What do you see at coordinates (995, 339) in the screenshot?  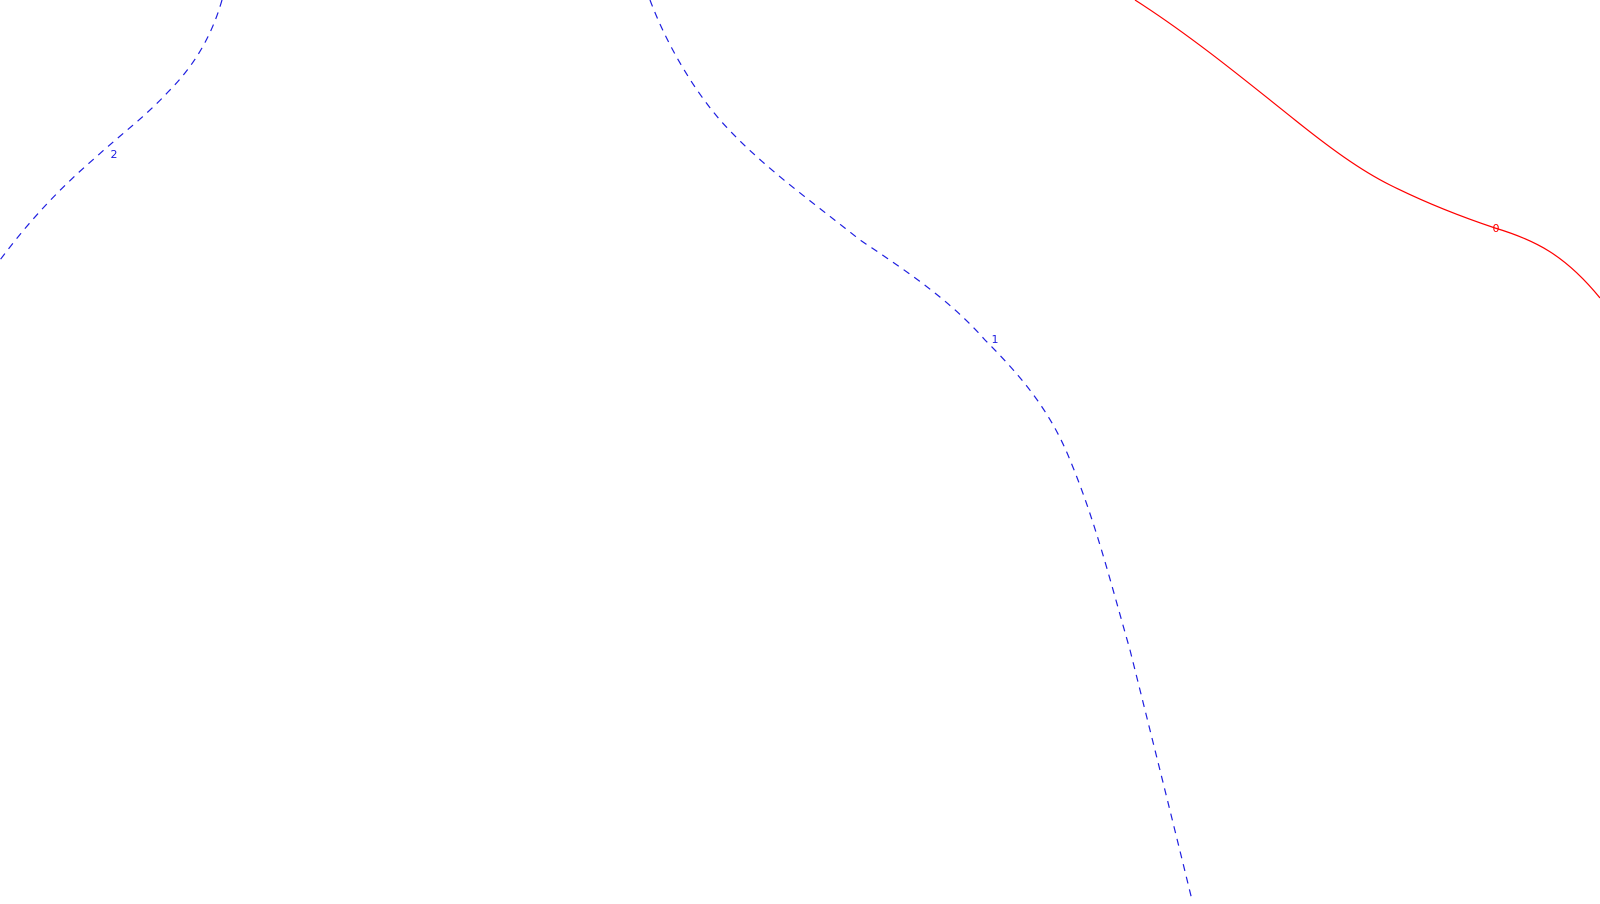 I see `contour-label-level-1: 1` at bounding box center [995, 339].